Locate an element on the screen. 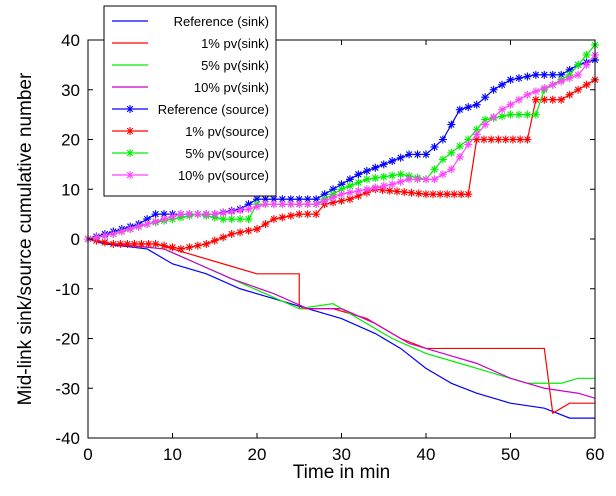  x-axis-title: Time in min is located at coordinates (341, 472).